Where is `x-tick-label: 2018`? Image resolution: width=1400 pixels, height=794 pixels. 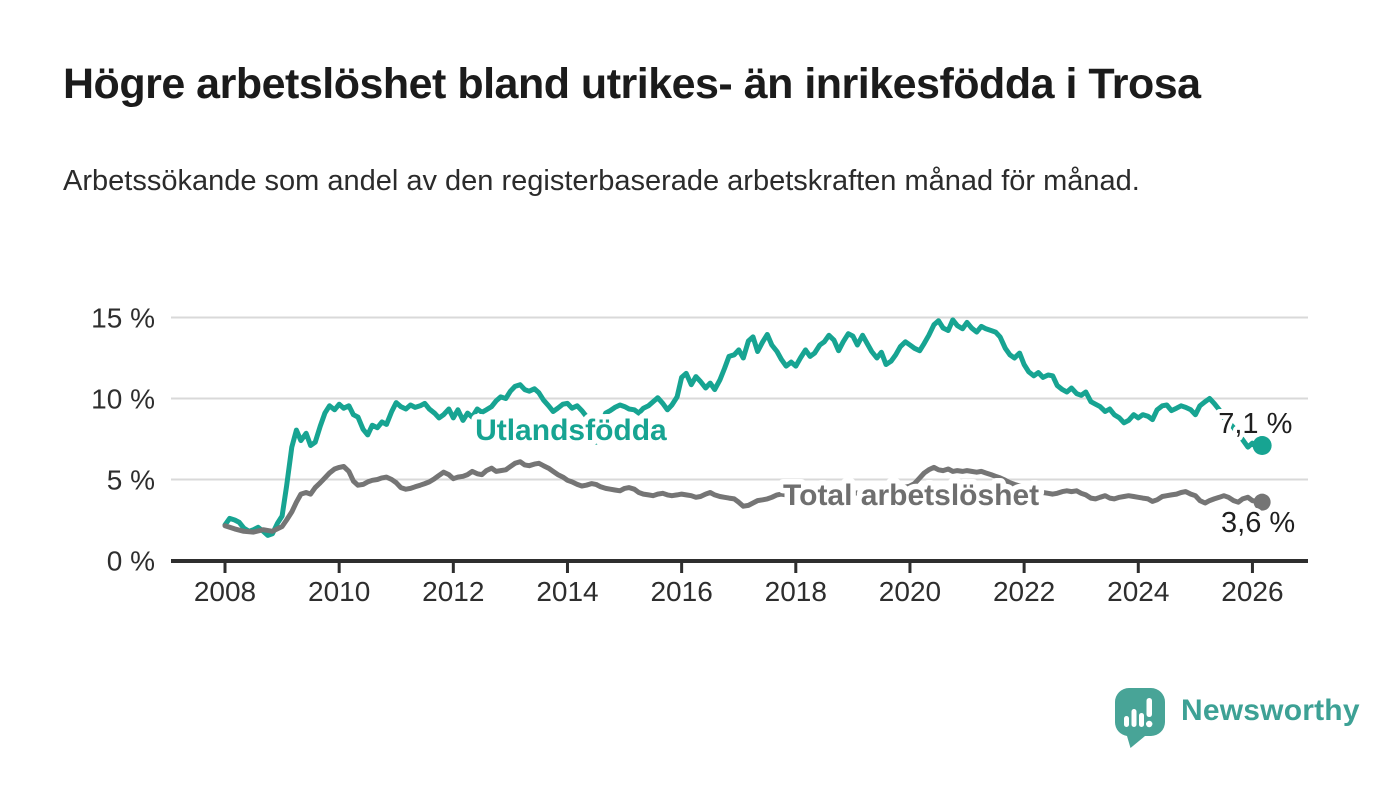
x-tick-label: 2018 is located at coordinates (796, 591).